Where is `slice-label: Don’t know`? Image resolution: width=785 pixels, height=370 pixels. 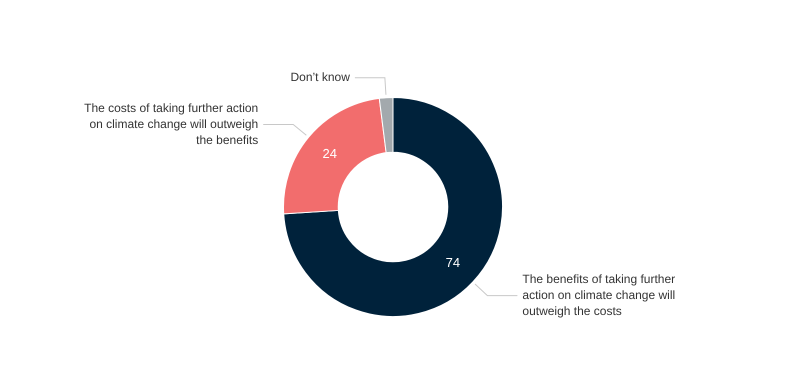 slice-label: Don’t know is located at coordinates (320, 77).